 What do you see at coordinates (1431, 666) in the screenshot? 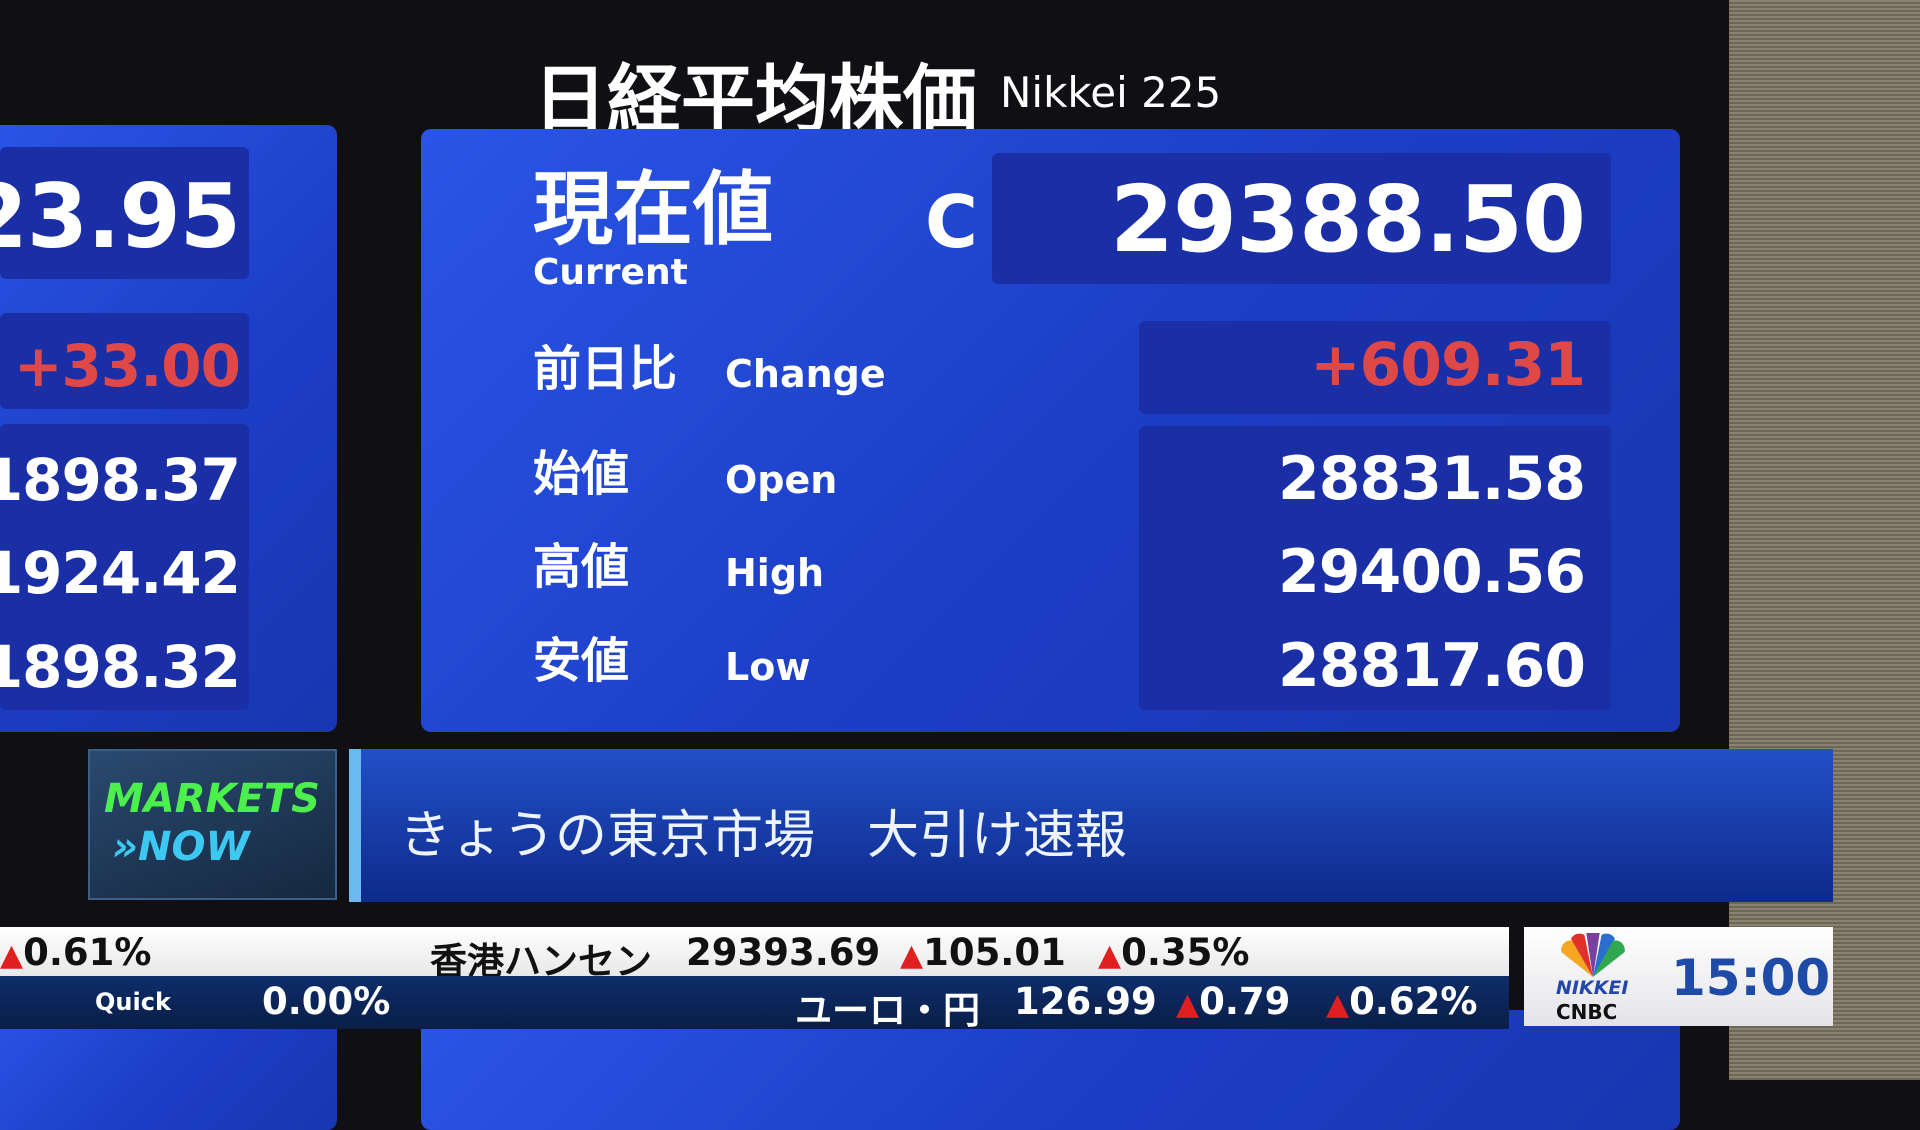
I see `low-value: 28817.60` at bounding box center [1431, 666].